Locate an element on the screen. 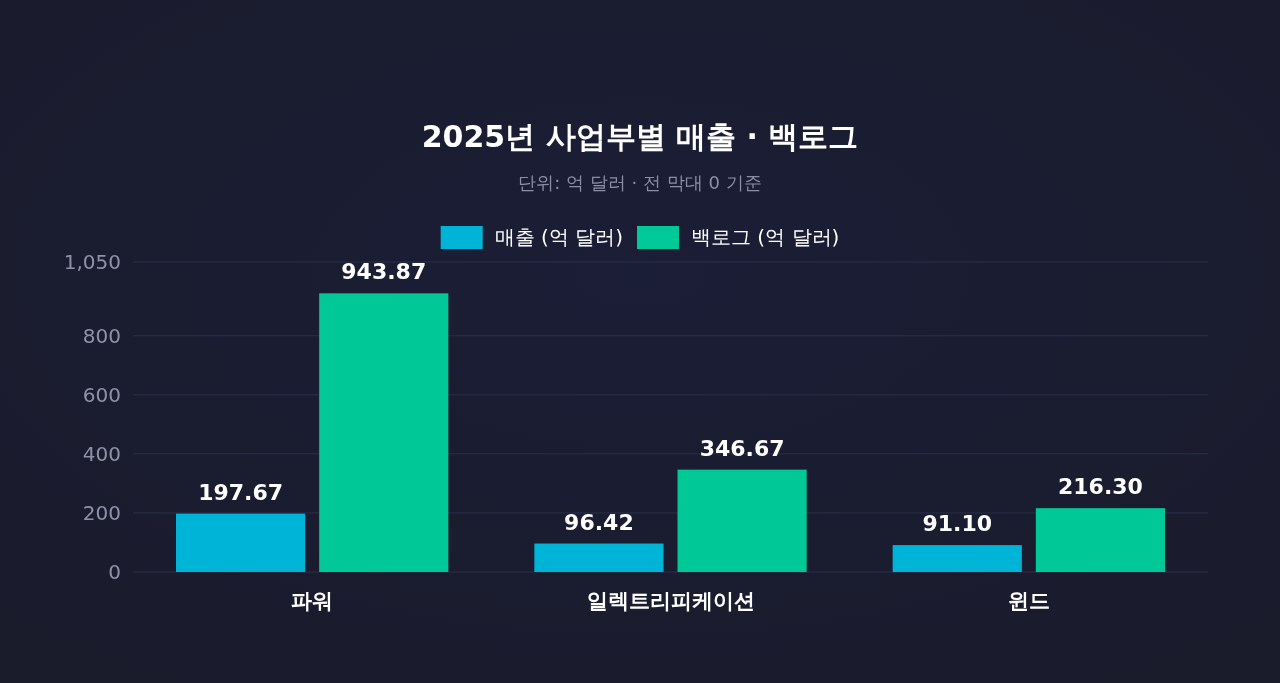  text: 96.42 is located at coordinates (599, 522).